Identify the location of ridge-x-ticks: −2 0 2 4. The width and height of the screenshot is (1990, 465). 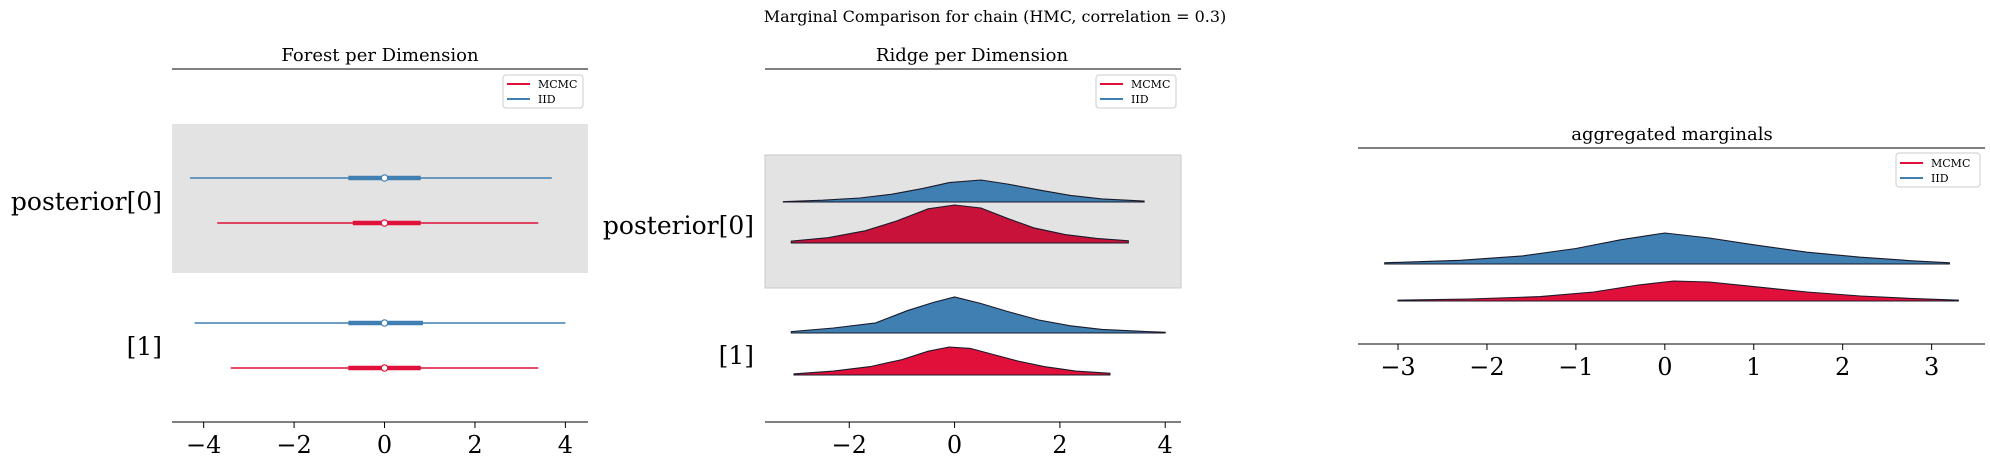
(1002, 440).